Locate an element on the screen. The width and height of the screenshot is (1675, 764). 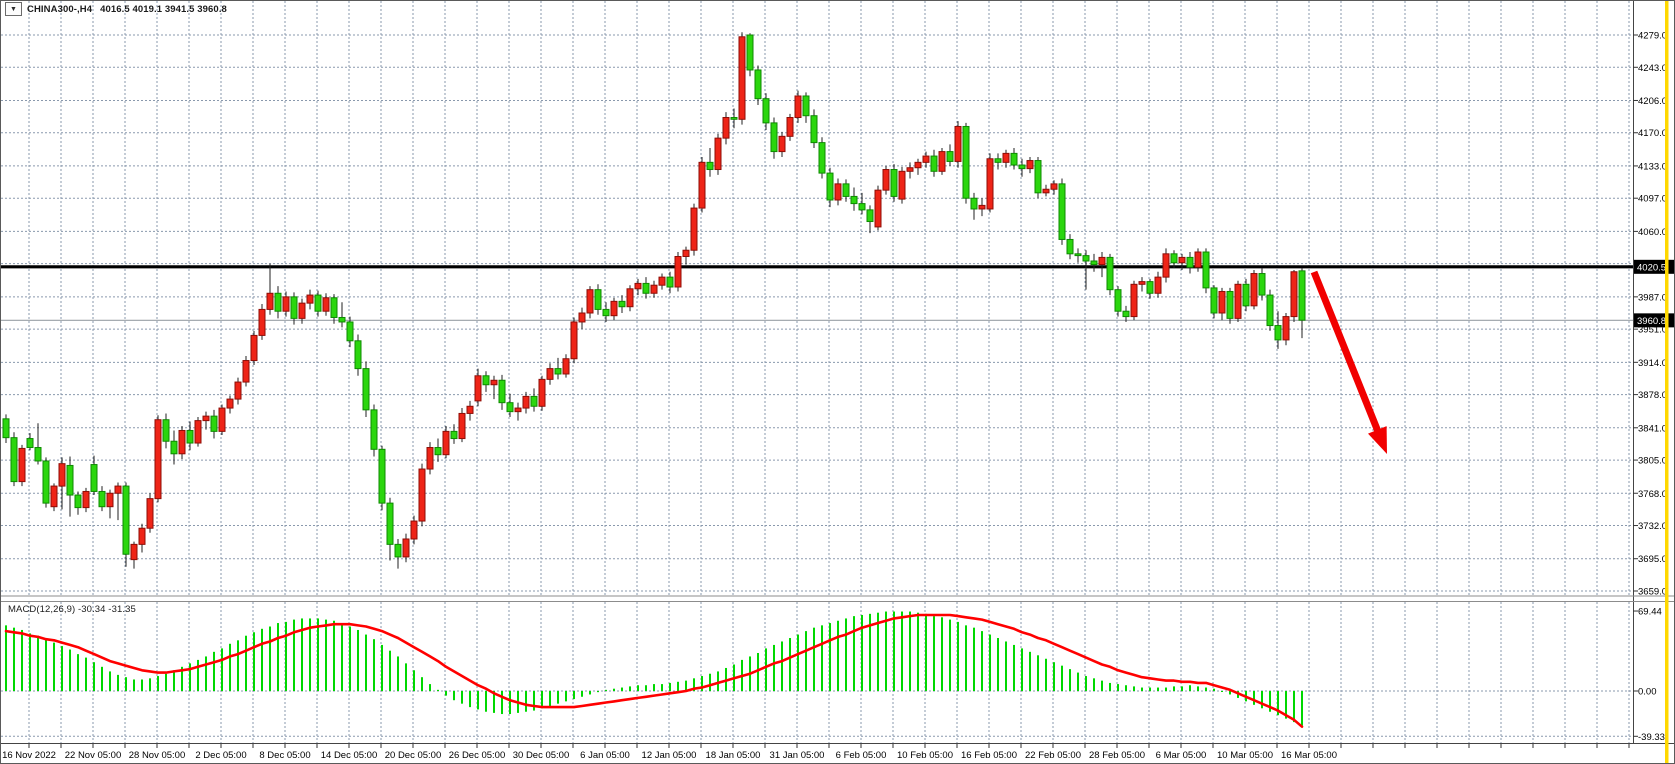
price-tick-label: 3951.0 is located at coordinates (1652, 330).